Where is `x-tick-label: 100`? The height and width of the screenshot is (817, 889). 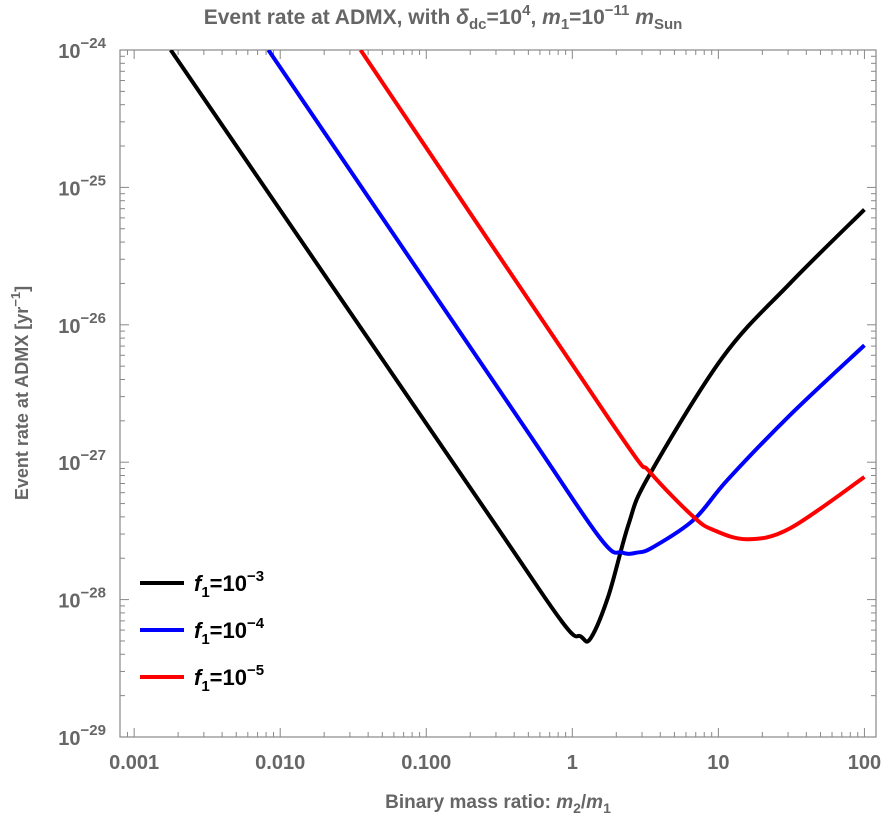
x-tick-label: 100 is located at coordinates (864, 763).